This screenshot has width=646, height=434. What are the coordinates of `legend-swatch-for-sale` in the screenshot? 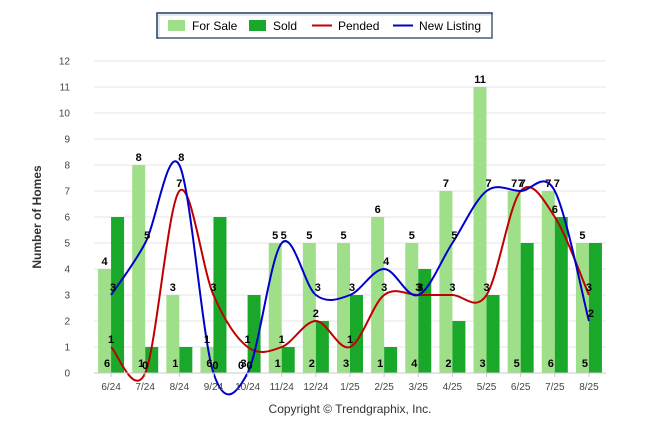 It's located at (176, 25).